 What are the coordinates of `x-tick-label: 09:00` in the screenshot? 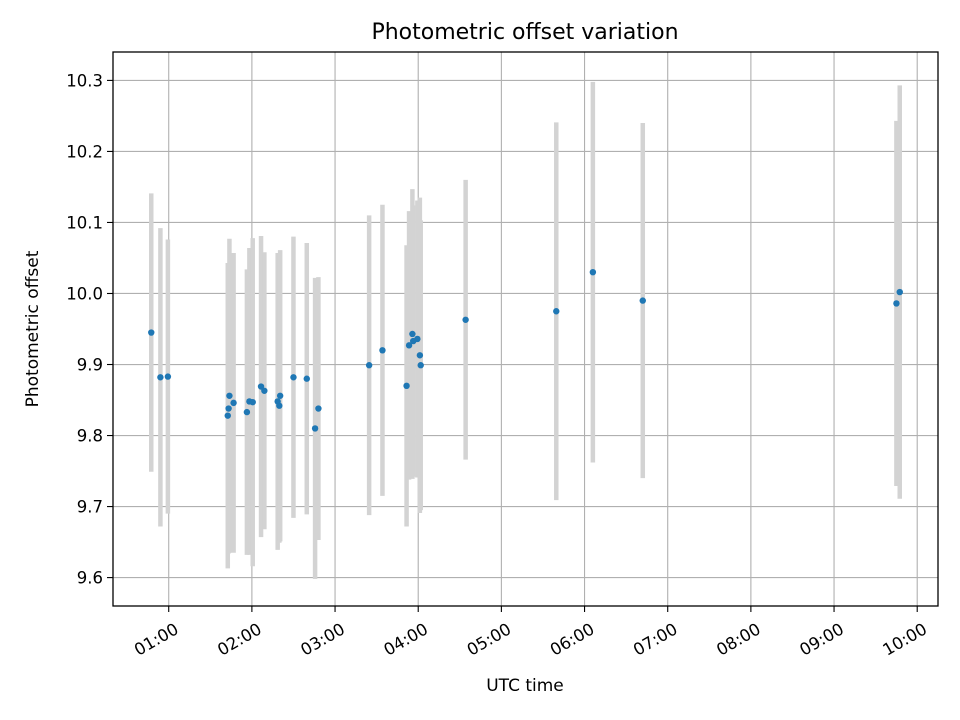 It's located at (821, 639).